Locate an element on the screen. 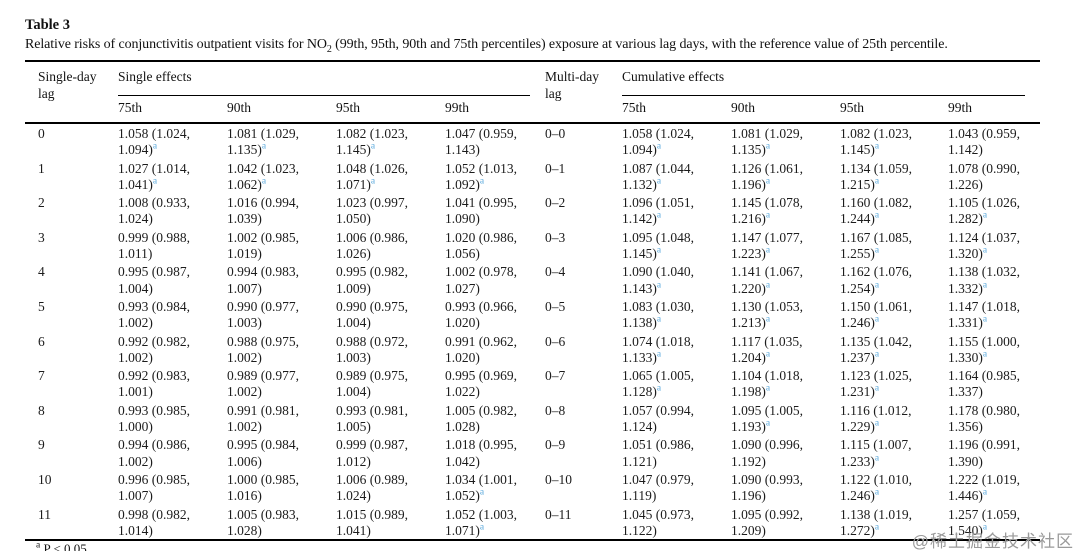  cumulative-effect-cell: 1.147 (1.018, 1.331)a is located at coordinates (984, 314).